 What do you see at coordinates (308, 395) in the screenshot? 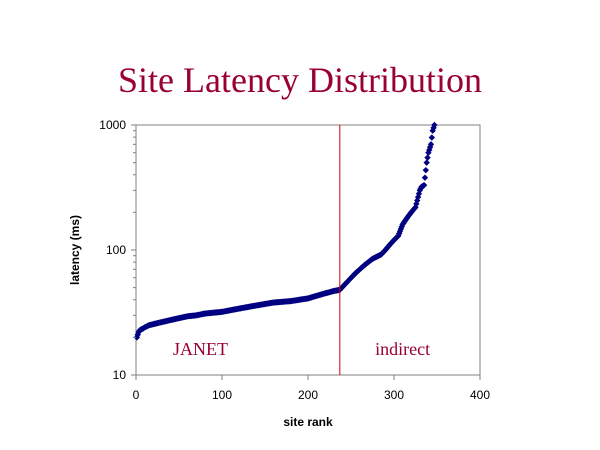
I see `x-tick-label: 200` at bounding box center [308, 395].